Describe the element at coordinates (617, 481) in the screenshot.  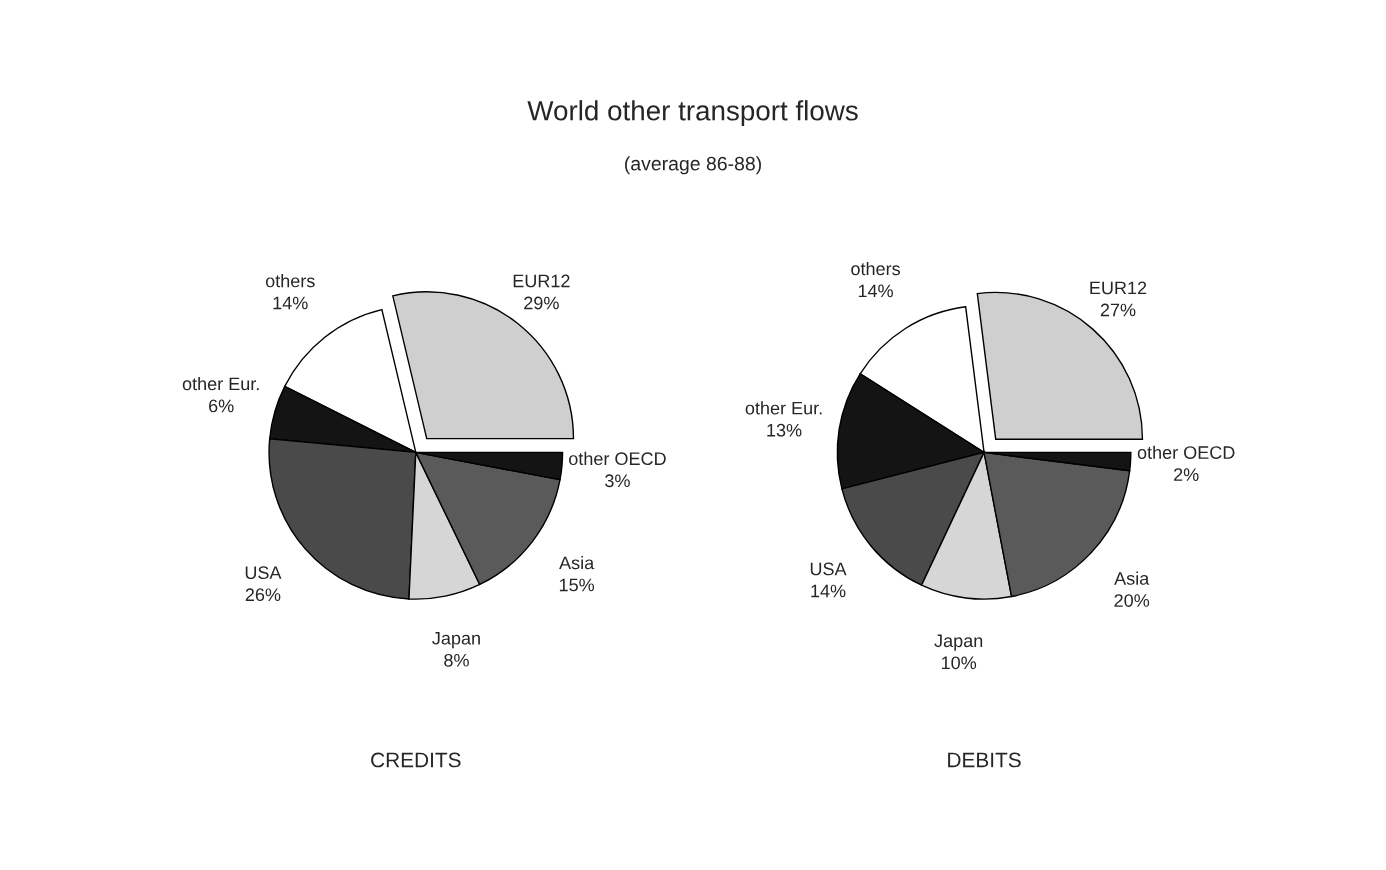
I see `data-label: 3%` at that location.